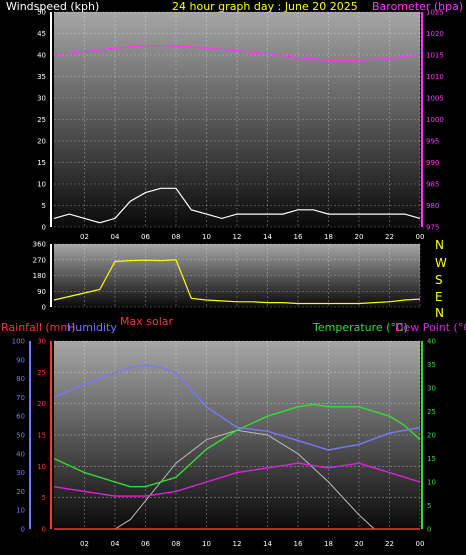 This screenshot has height=555, width=466. I want to click on baro-tick-label: 975, so click(432, 228).